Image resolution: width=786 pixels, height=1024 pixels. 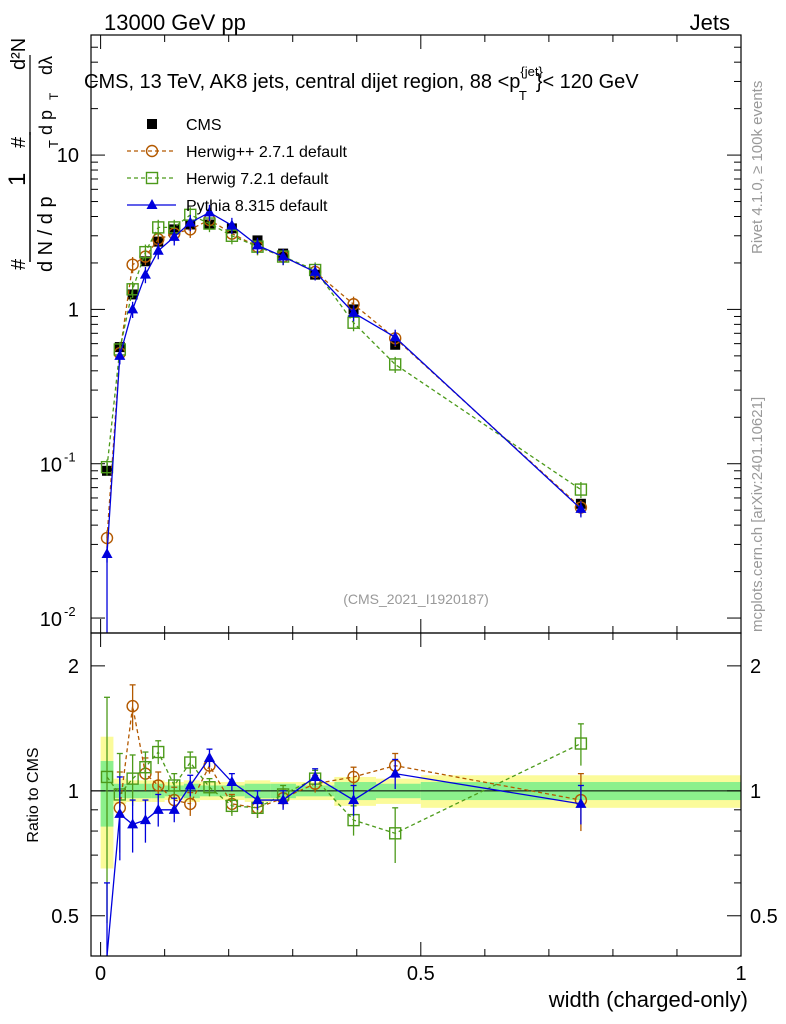 What do you see at coordinates (228, 179) in the screenshot?
I see `legend-item: Herwig 7.2.1 default` at bounding box center [228, 179].